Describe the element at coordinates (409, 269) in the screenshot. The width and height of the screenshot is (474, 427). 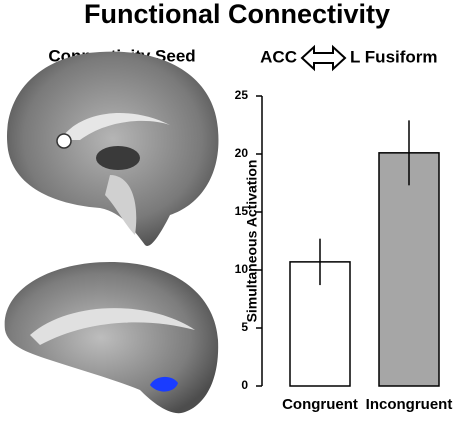
I see `bar` at that location.